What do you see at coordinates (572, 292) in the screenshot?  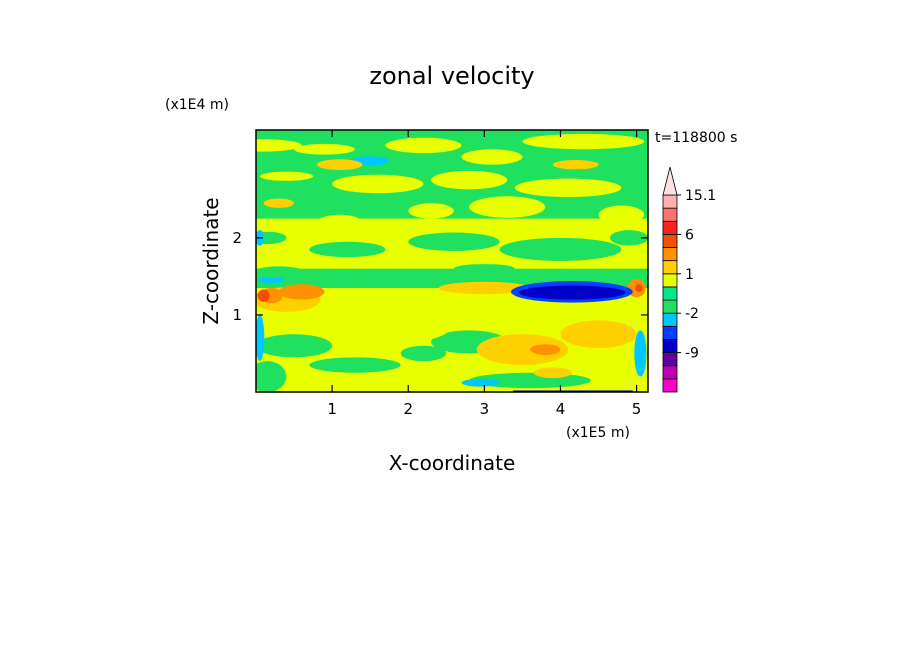 I see `jet-core` at bounding box center [572, 292].